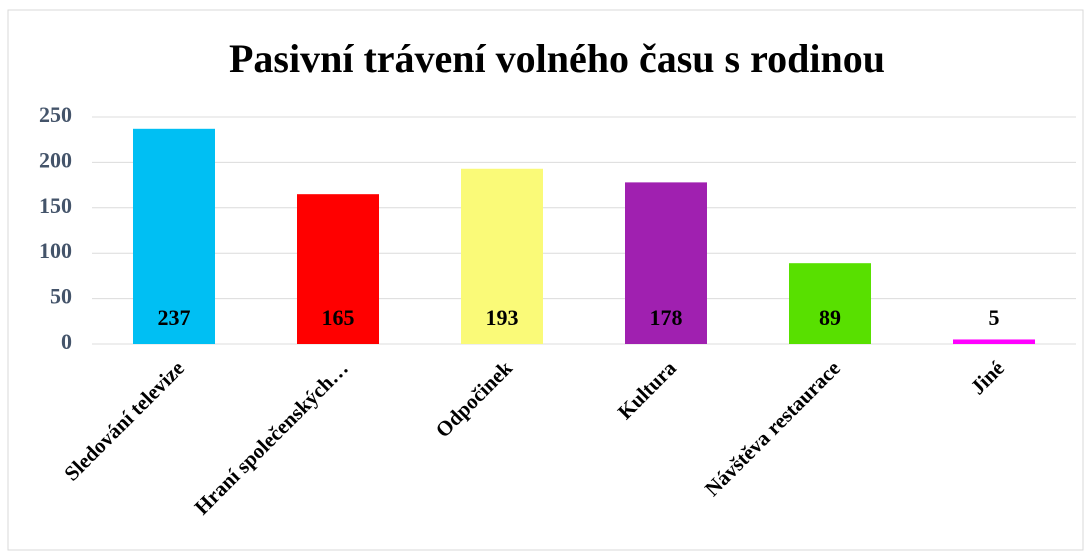 The image size is (1091, 557). Describe the element at coordinates (502, 317) in the screenshot. I see `data-label: 193` at that location.